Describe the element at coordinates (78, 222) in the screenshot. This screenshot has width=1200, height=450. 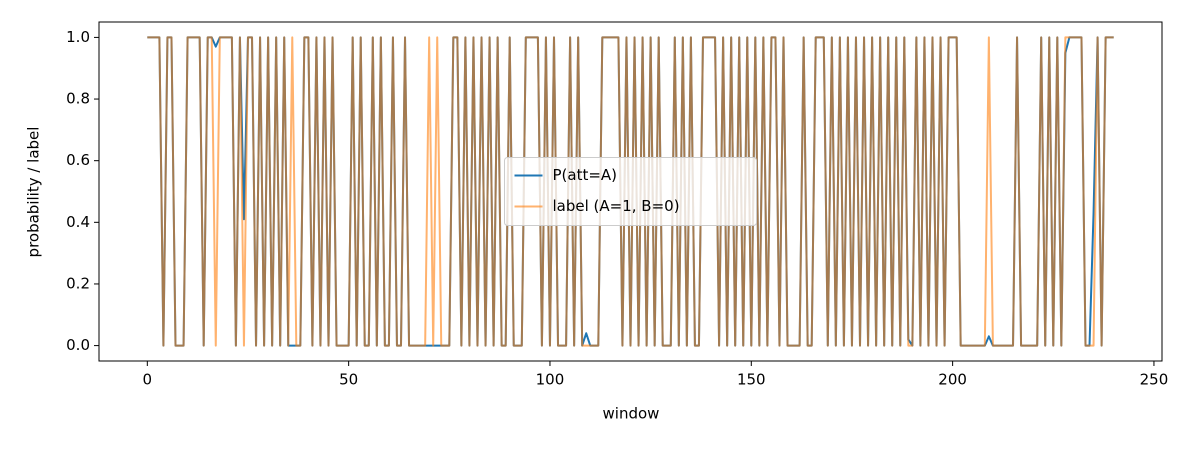
I see `y-tick-label: 0.4` at that location.